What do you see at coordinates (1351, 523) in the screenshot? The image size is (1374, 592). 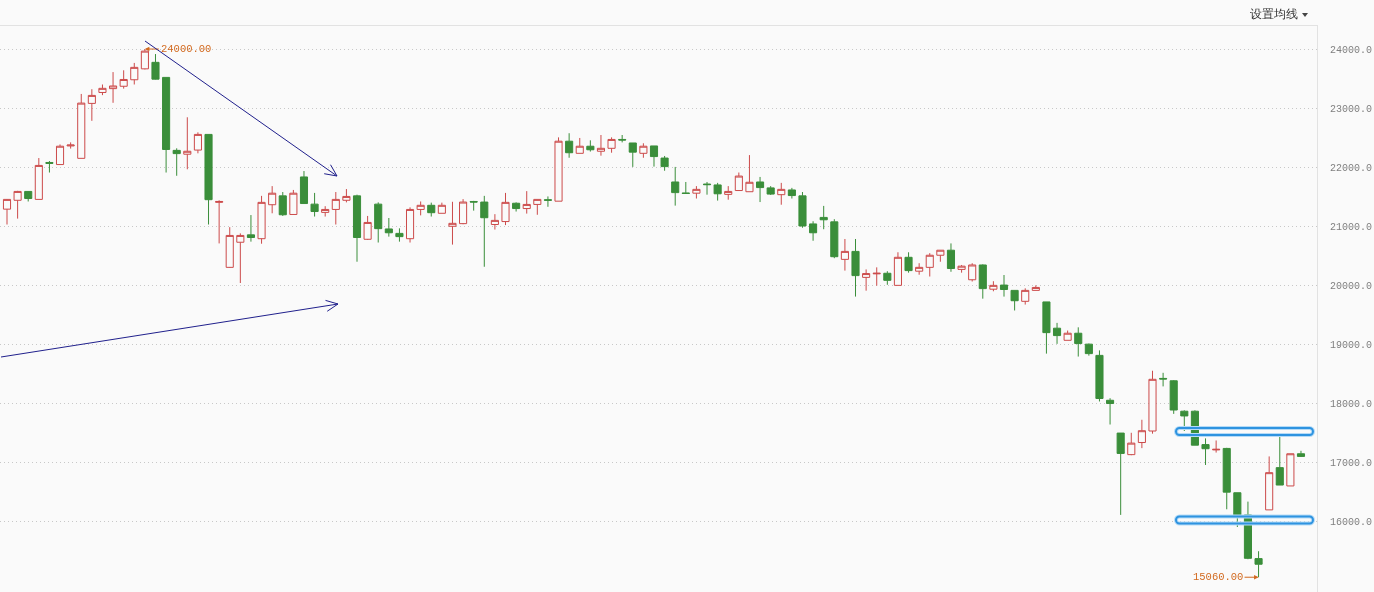 I see `y-tick-label: 16000.0` at bounding box center [1351, 523].